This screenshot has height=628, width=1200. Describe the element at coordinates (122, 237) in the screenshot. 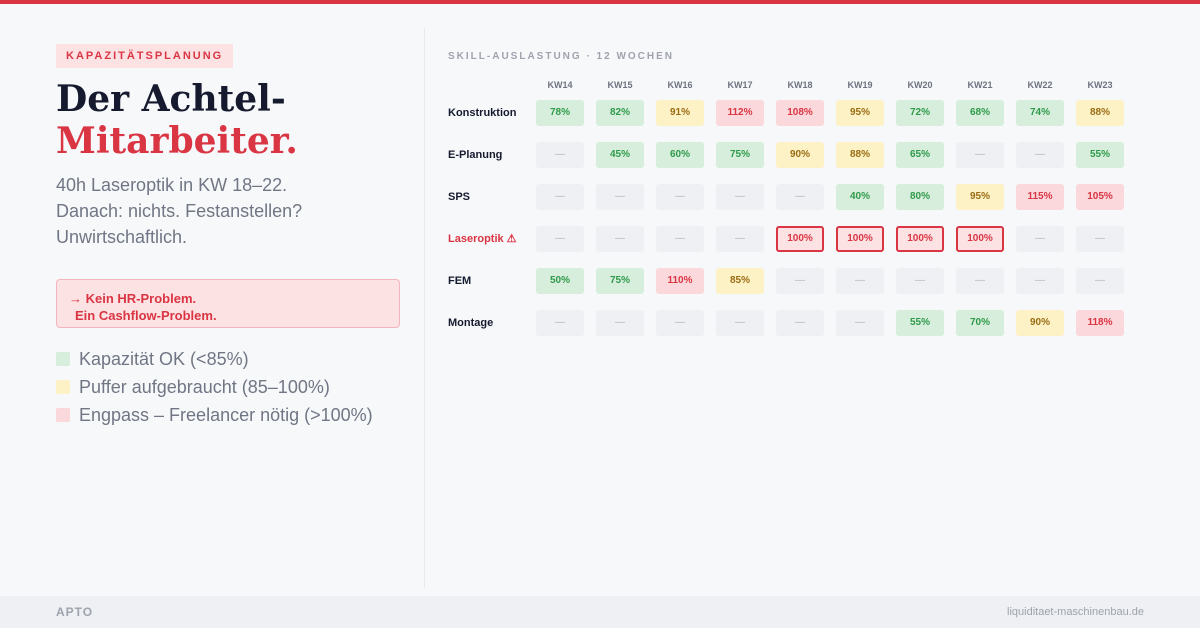

I see `subtitle-line-3: Unwirtschaftlich.` at that location.